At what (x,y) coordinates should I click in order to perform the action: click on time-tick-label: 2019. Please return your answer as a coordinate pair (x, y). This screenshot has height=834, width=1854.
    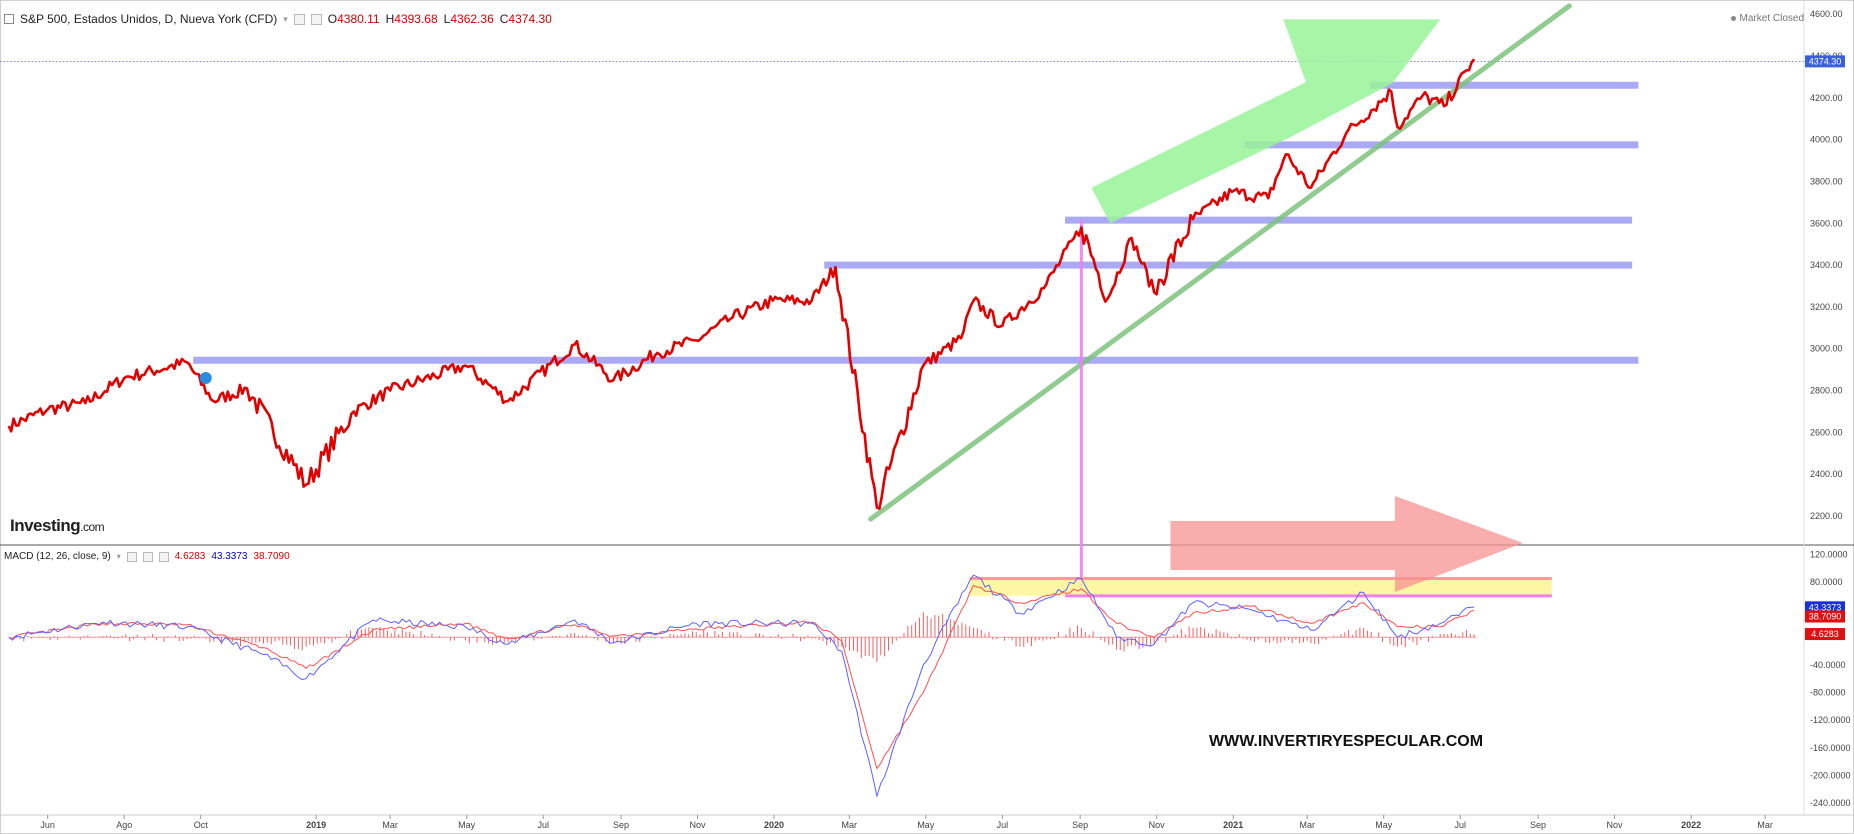
    Looking at the image, I should click on (316, 825).